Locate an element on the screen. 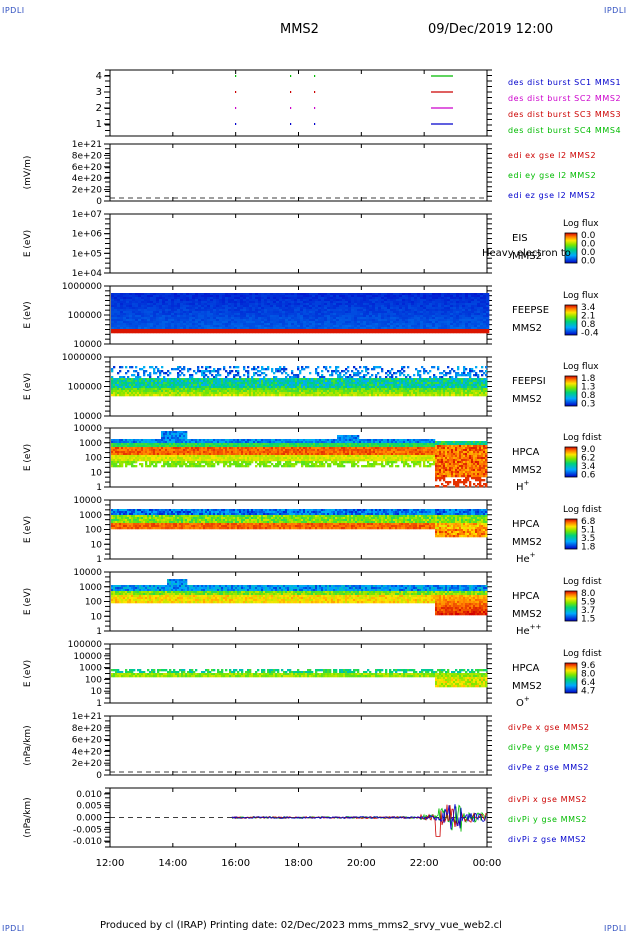 Image resolution: width=630 pixels, height=934 pixels. colorbar-tick-label: 6.2 is located at coordinates (588, 459).